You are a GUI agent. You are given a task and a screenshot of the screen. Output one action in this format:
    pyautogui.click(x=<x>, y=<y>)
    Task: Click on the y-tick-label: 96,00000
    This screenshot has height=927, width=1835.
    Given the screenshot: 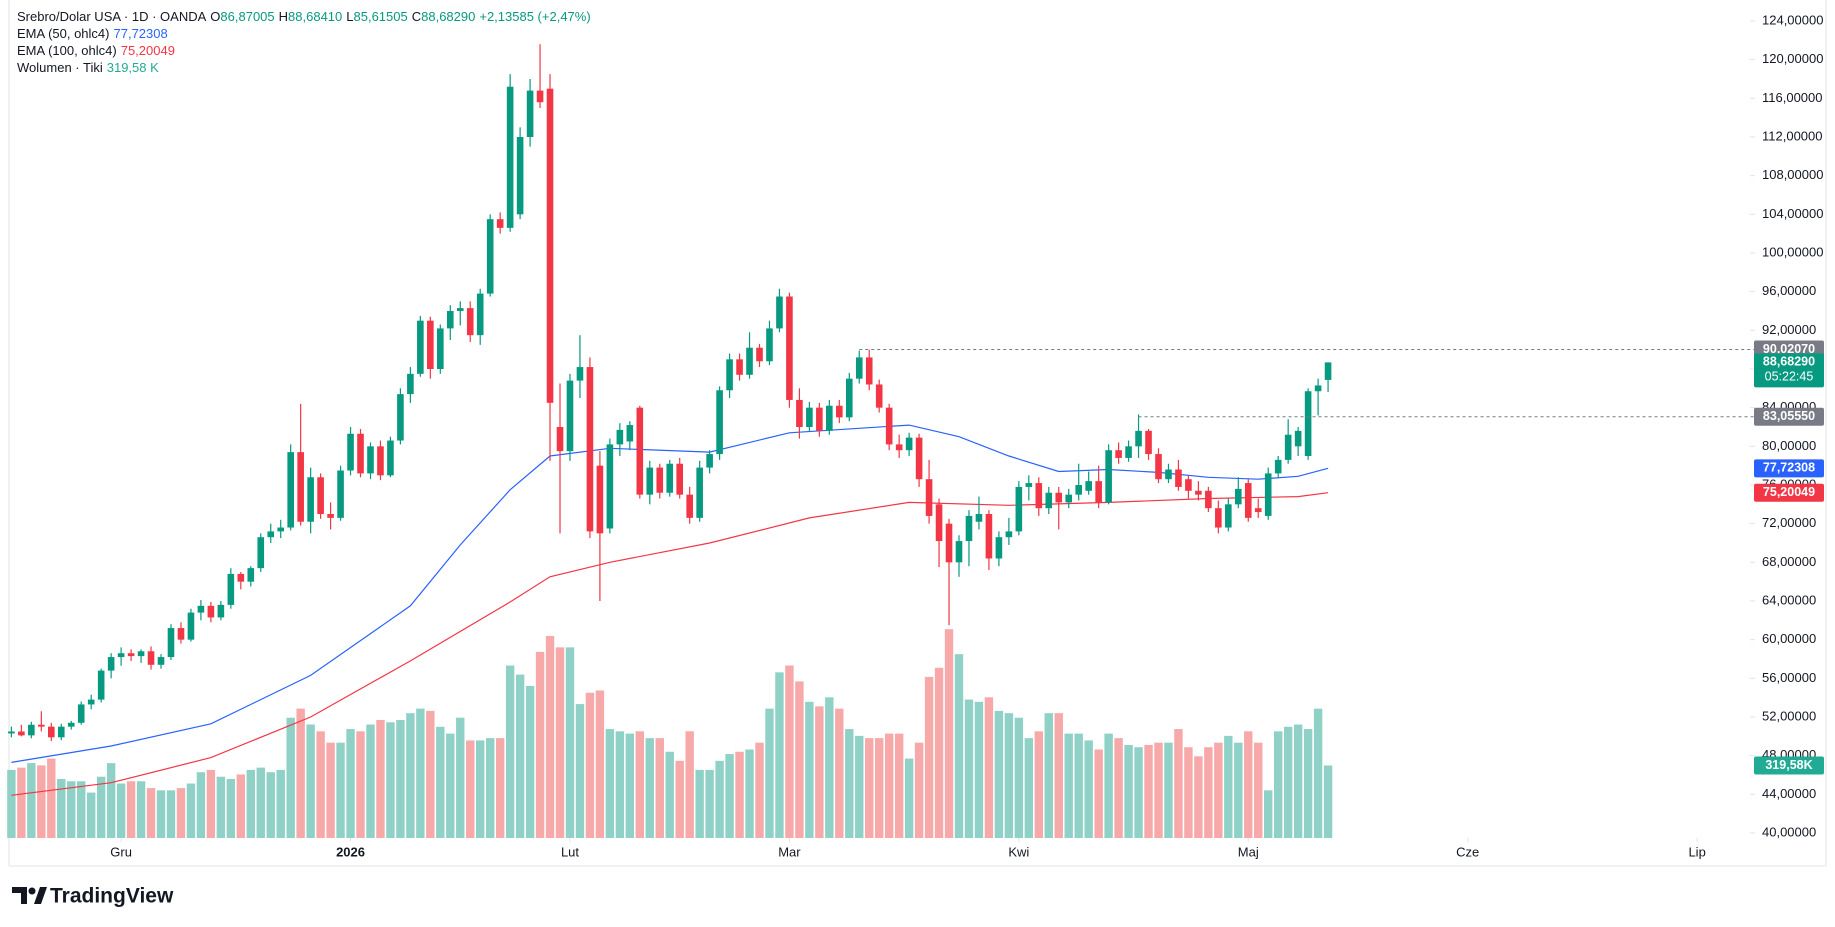 What is the action you would take?
    pyautogui.click(x=1789, y=290)
    